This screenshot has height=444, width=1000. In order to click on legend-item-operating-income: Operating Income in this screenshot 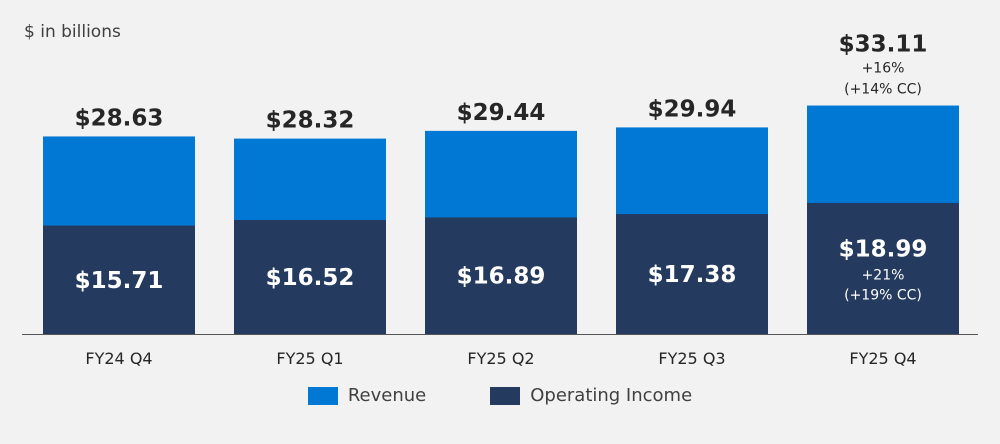, I will do `click(591, 395)`.